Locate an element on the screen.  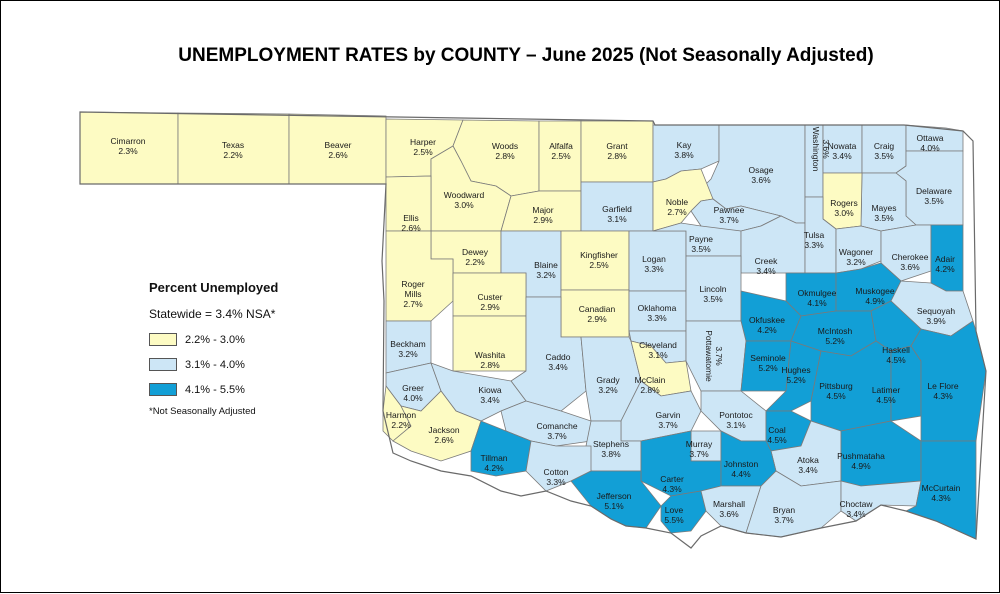
county-name-seminole: Seminole is located at coordinates (768, 358).